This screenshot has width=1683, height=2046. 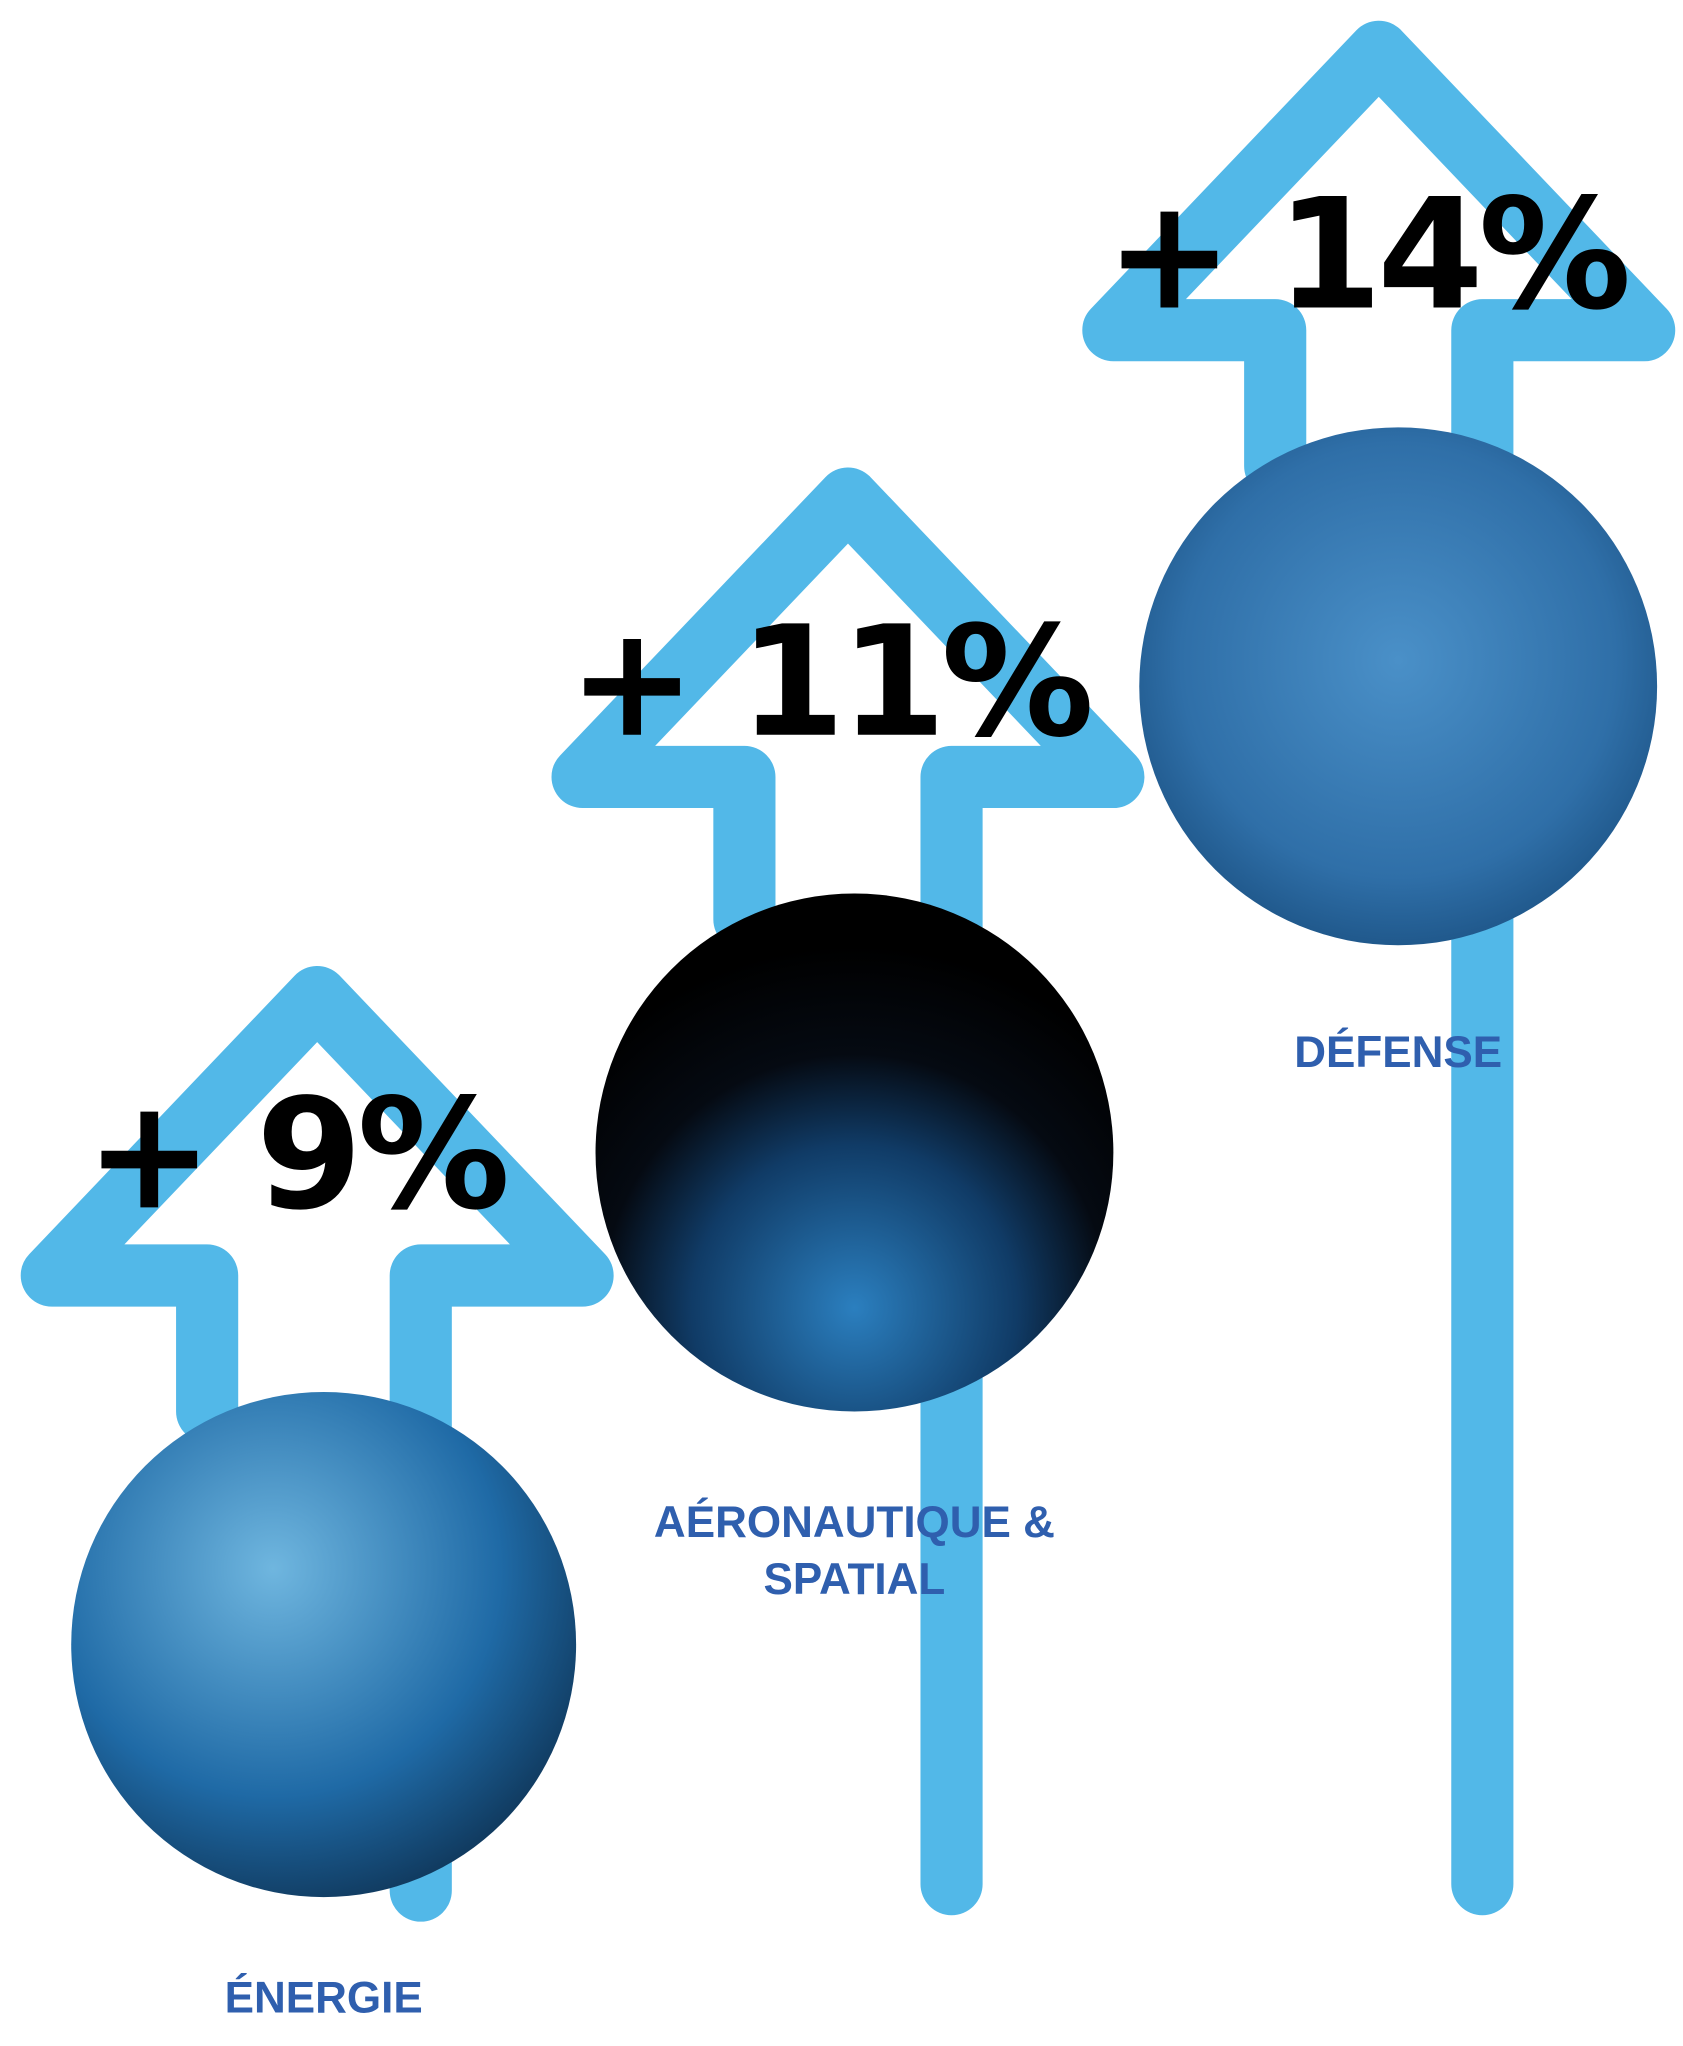 I want to click on percent: + 14%, so click(x=1366, y=255).